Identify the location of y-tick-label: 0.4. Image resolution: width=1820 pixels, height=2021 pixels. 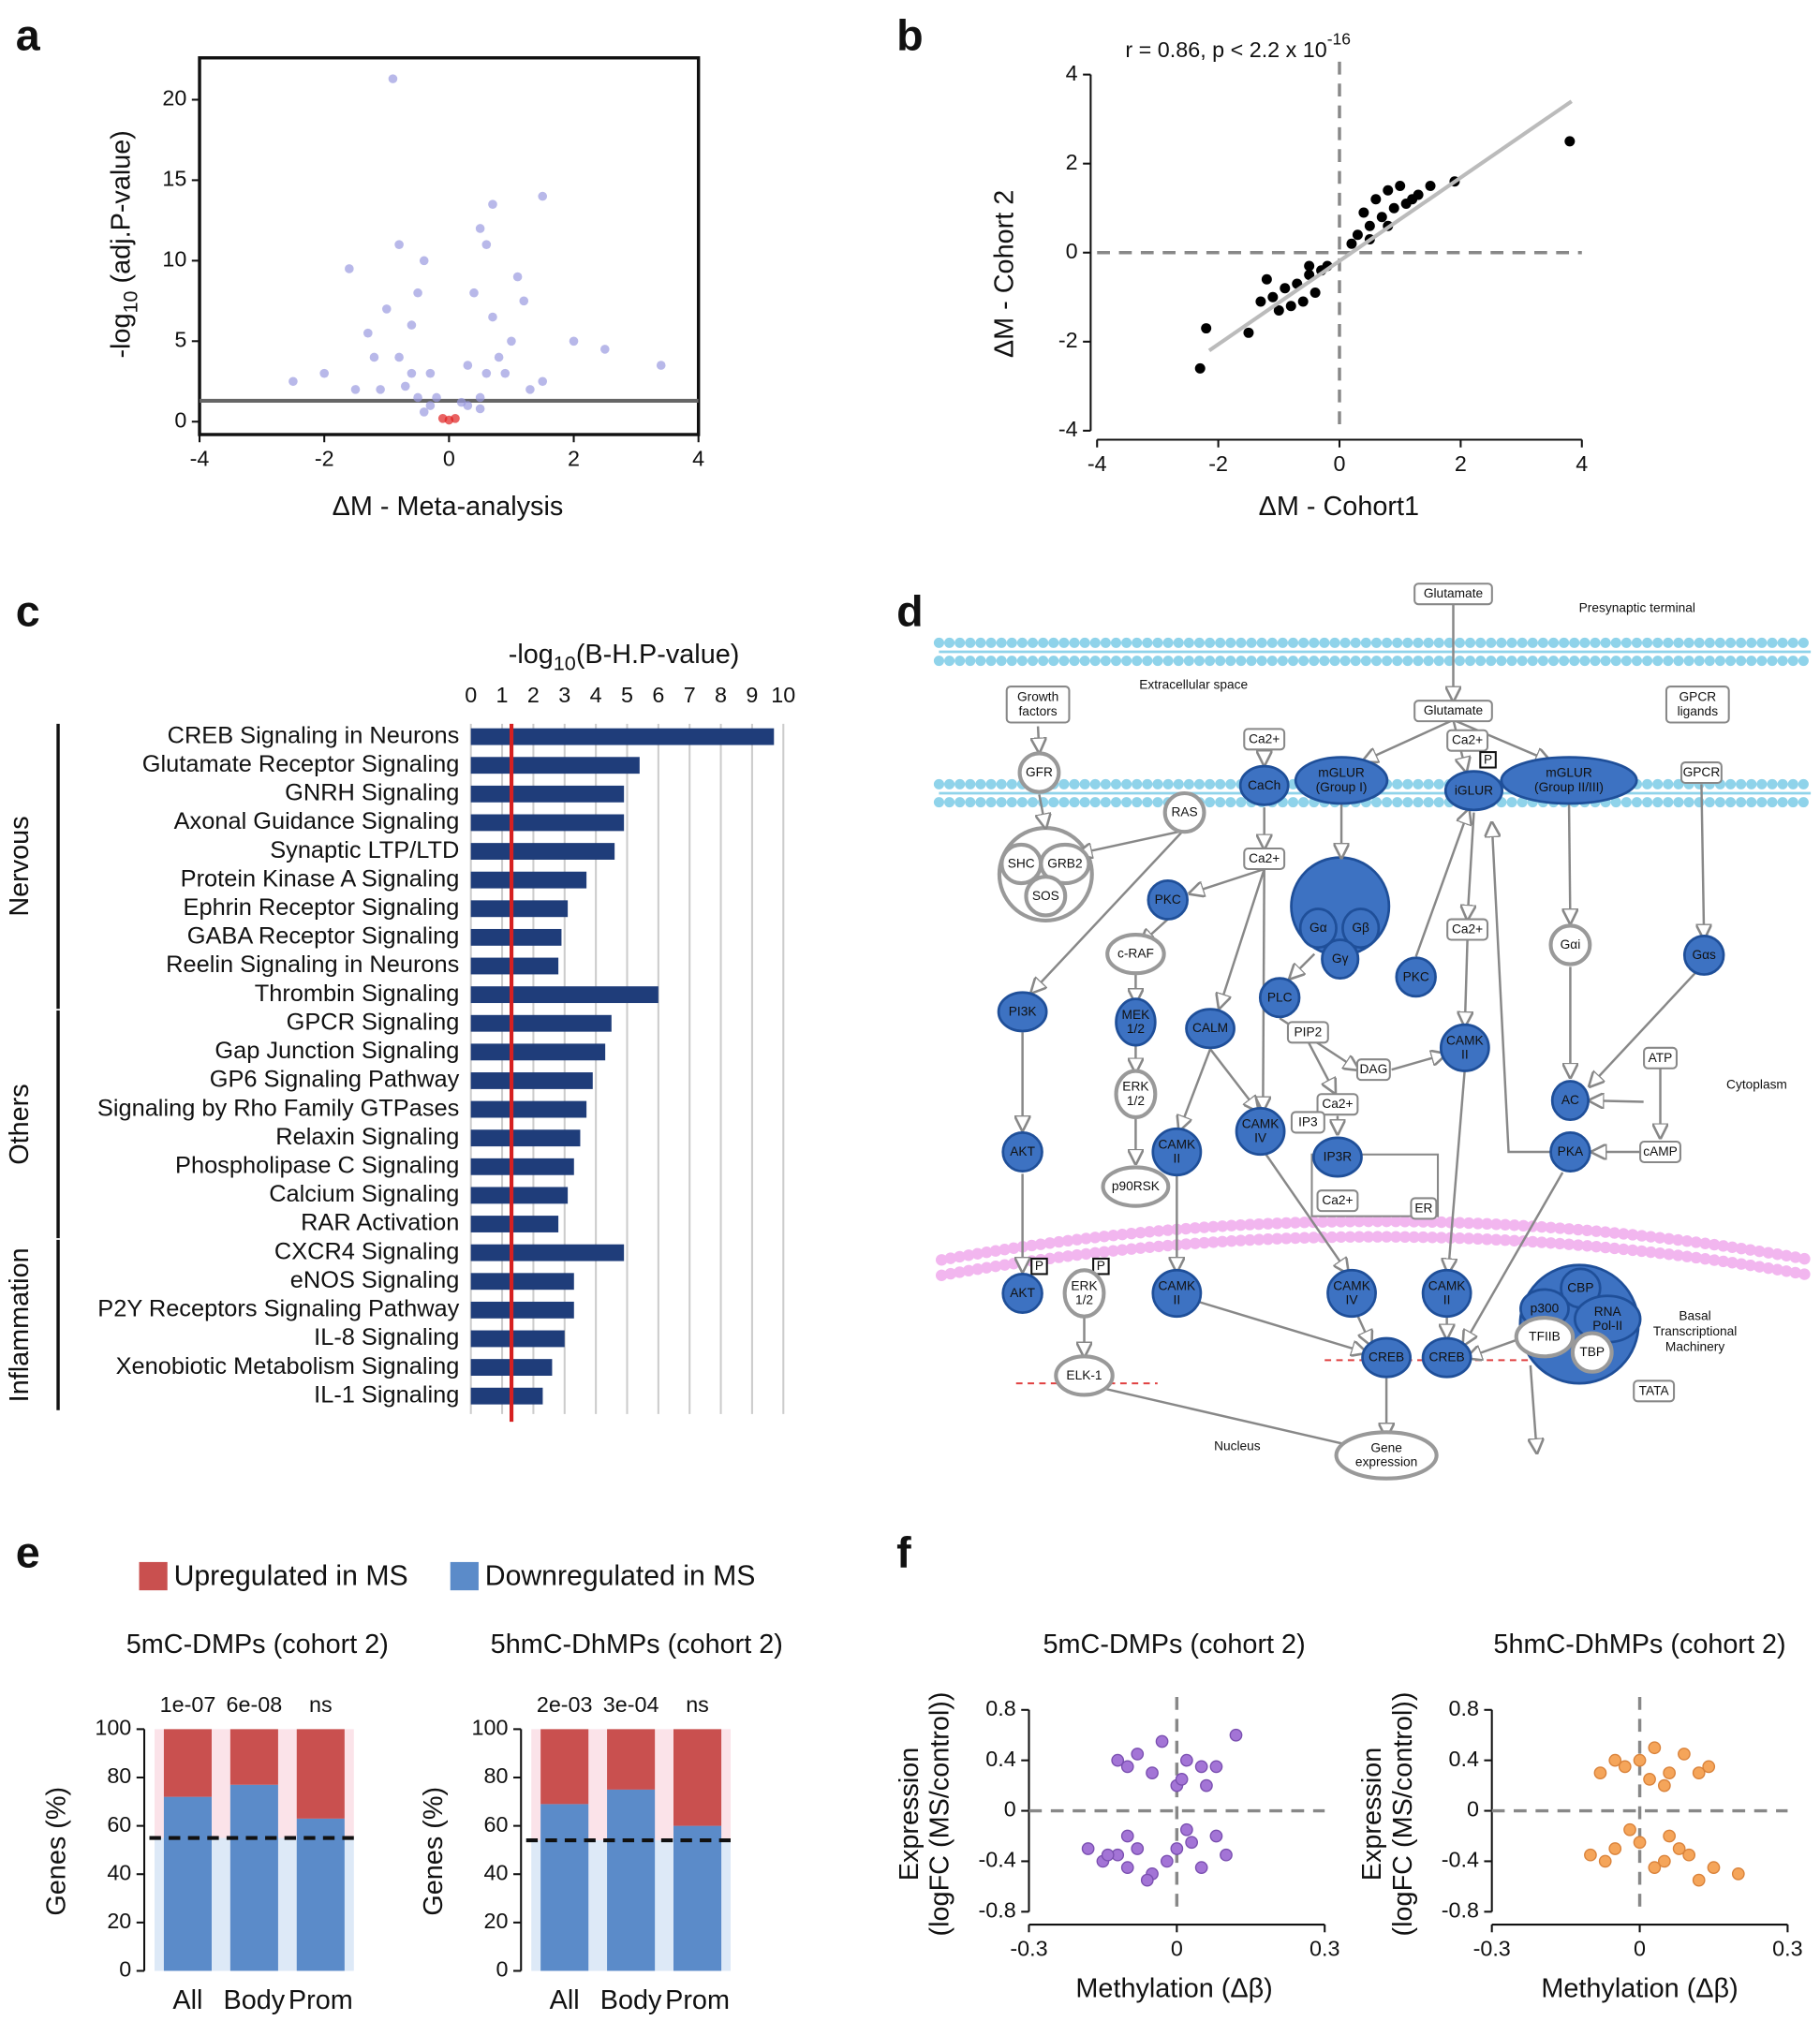
(1000, 1759).